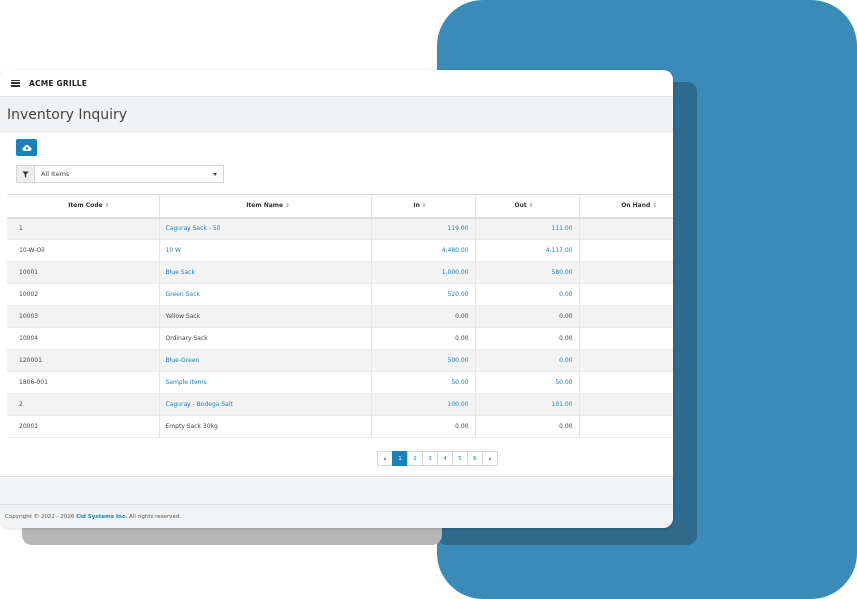 The image size is (857, 599). I want to click on column-header-out: Out ⇕, so click(527, 206).